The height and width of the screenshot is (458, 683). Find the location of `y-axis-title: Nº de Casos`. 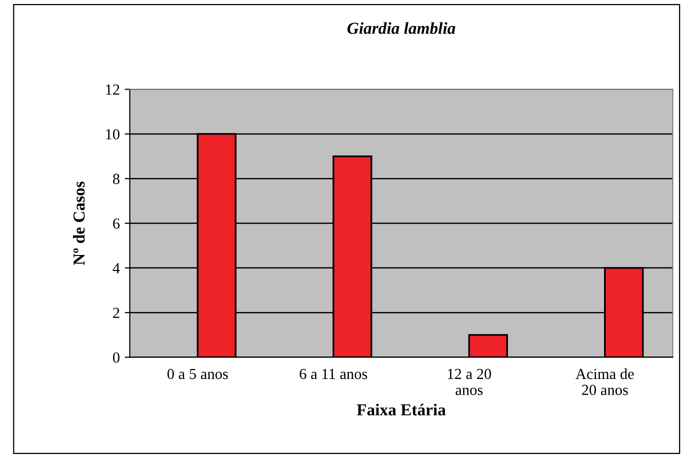

y-axis-title: Nº de Casos is located at coordinates (78, 224).